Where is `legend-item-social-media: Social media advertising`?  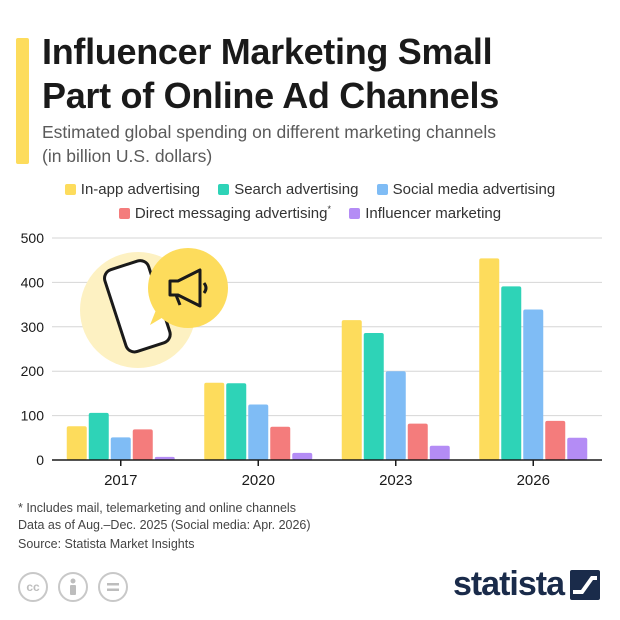 legend-item-social-media: Social media advertising is located at coordinates (466, 189).